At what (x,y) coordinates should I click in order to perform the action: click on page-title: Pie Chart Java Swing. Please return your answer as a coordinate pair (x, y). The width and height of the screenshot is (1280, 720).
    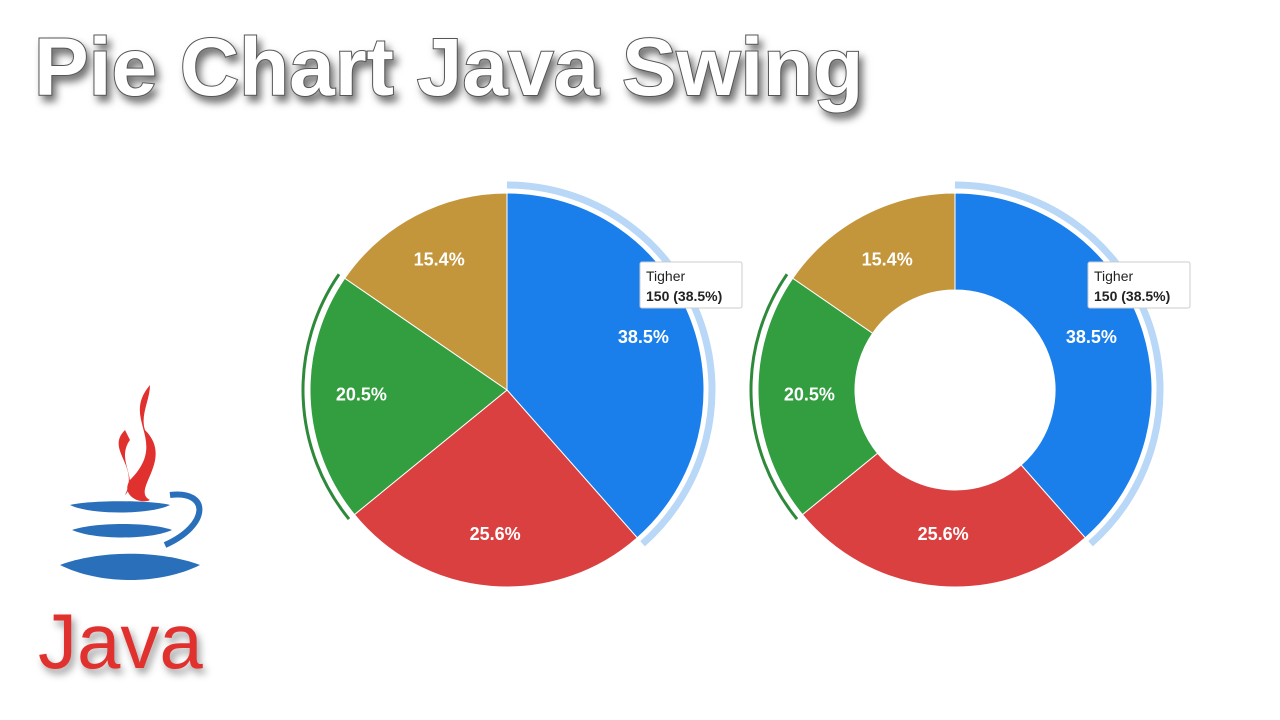
    Looking at the image, I should click on (448, 67).